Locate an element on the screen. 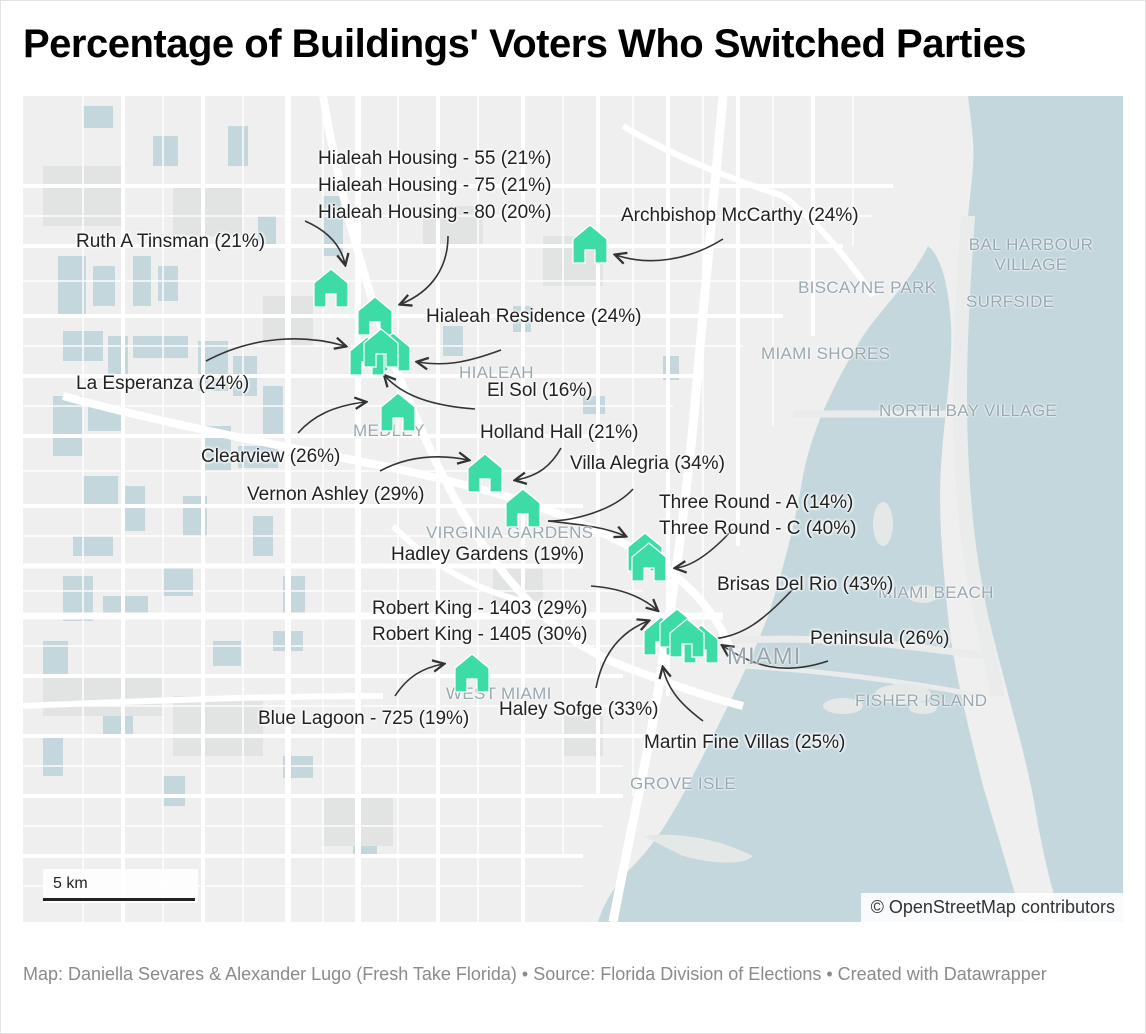 The image size is (1146, 1034). place-bal-harbour-line1: BAL HARBOUR is located at coordinates (1031, 244).